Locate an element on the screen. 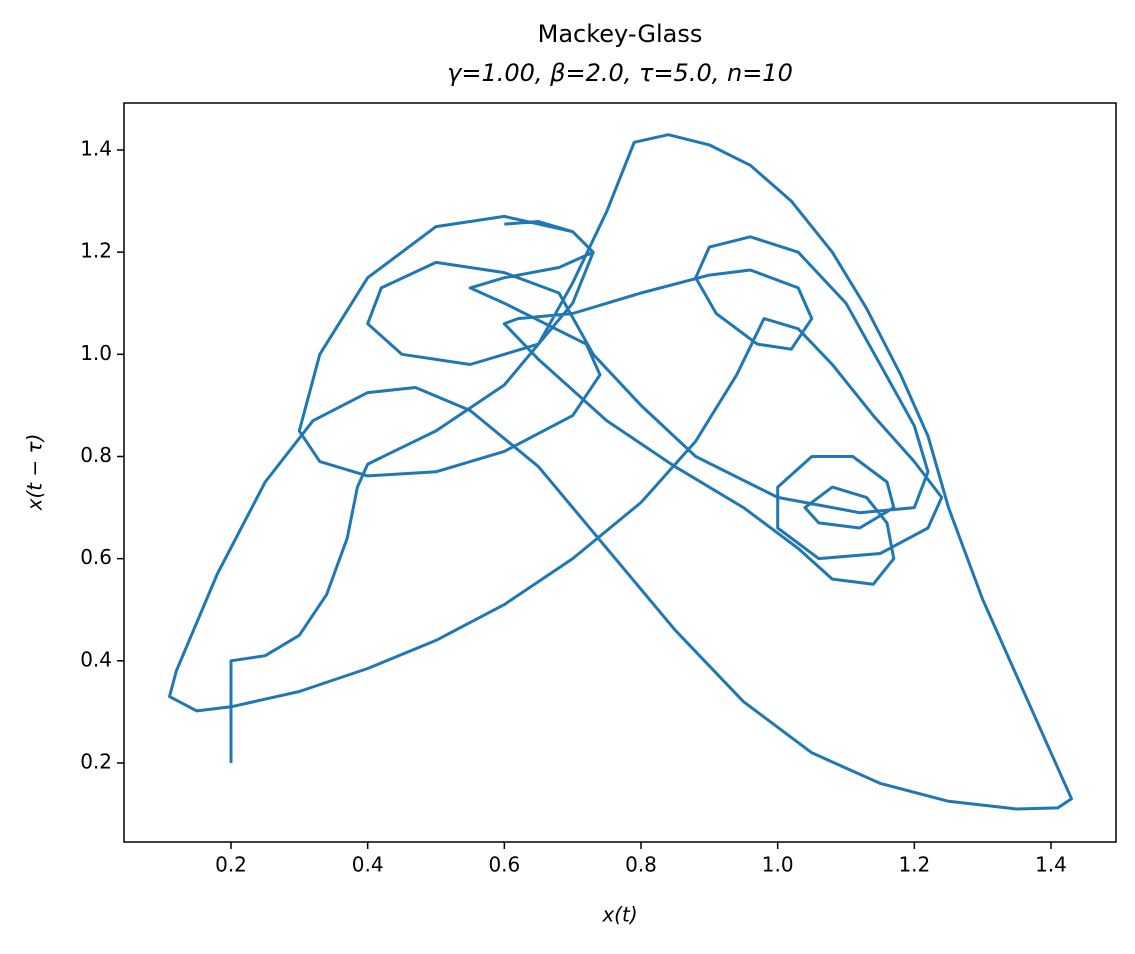 The width and height of the screenshot is (1135, 954). x-tick-label: 0.4 is located at coordinates (368, 865).